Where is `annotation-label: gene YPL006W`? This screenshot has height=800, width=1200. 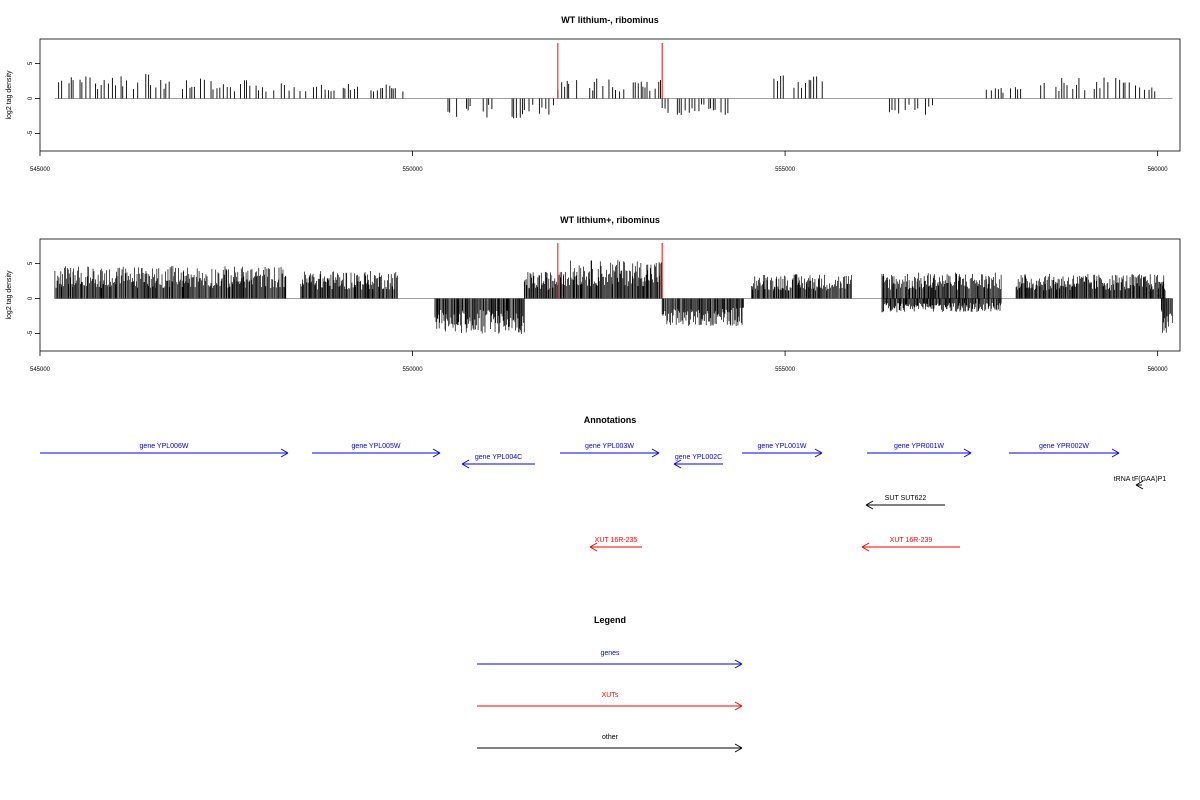
annotation-label: gene YPL006W is located at coordinates (164, 446).